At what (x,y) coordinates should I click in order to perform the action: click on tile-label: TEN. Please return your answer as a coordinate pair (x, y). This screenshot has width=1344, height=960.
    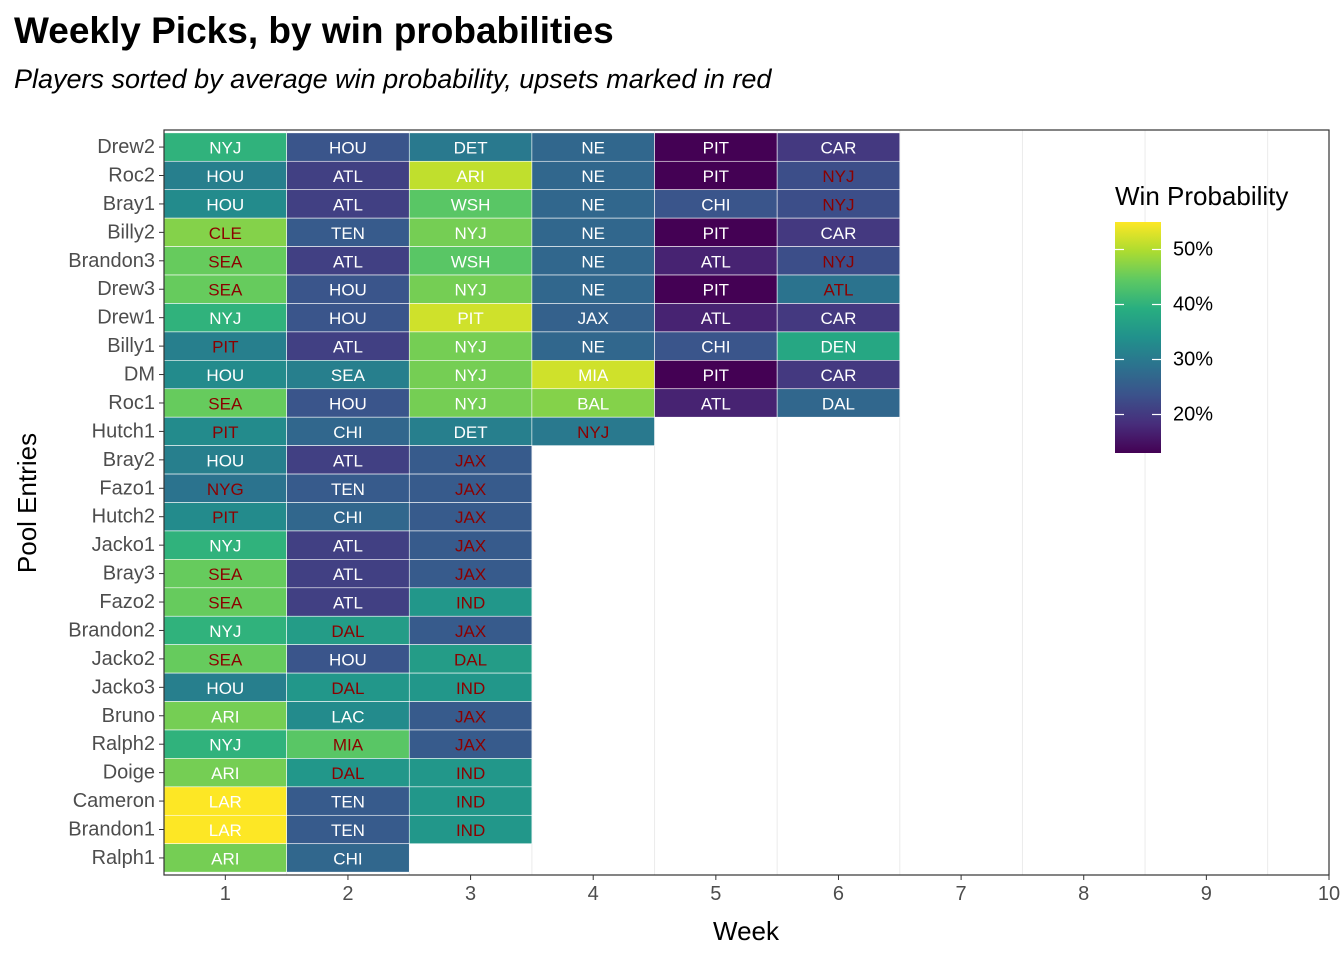
    Looking at the image, I should click on (348, 802).